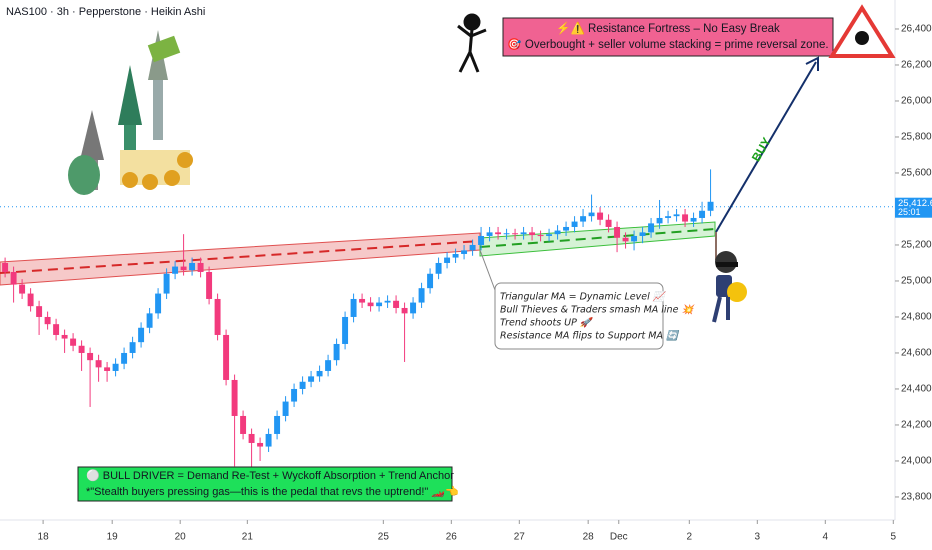  Describe the element at coordinates (916, 137) in the screenshot. I see `y-tick-label: 25,800.0` at that location.